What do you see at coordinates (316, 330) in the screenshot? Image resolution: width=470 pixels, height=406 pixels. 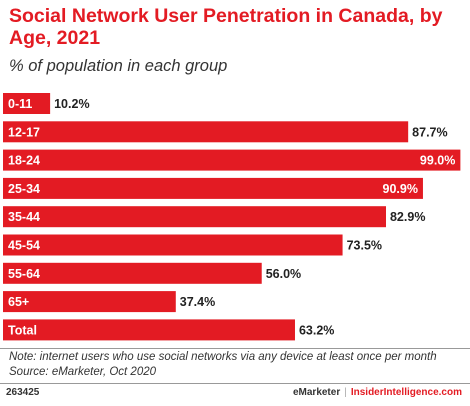 I see `value-label-Total: 63.2%` at bounding box center [316, 330].